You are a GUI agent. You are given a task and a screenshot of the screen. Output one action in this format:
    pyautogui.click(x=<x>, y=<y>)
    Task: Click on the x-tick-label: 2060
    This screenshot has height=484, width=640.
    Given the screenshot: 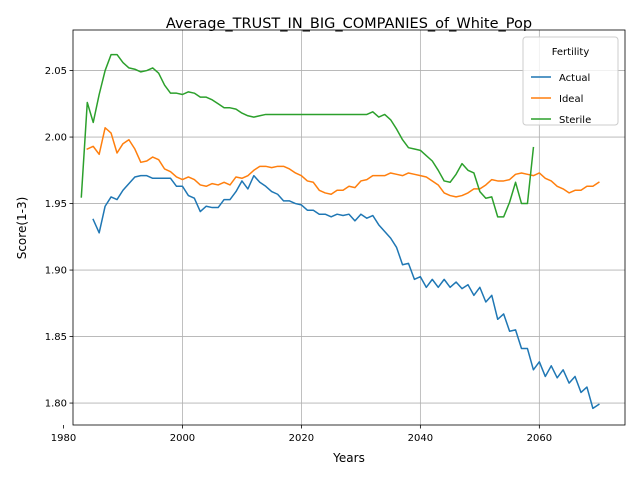 What is the action you would take?
    pyautogui.click(x=539, y=438)
    